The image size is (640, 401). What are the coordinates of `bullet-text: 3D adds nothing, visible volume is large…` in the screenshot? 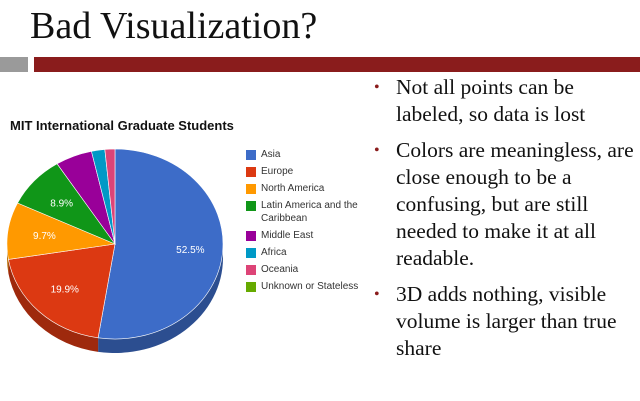 It's located at (506, 321).